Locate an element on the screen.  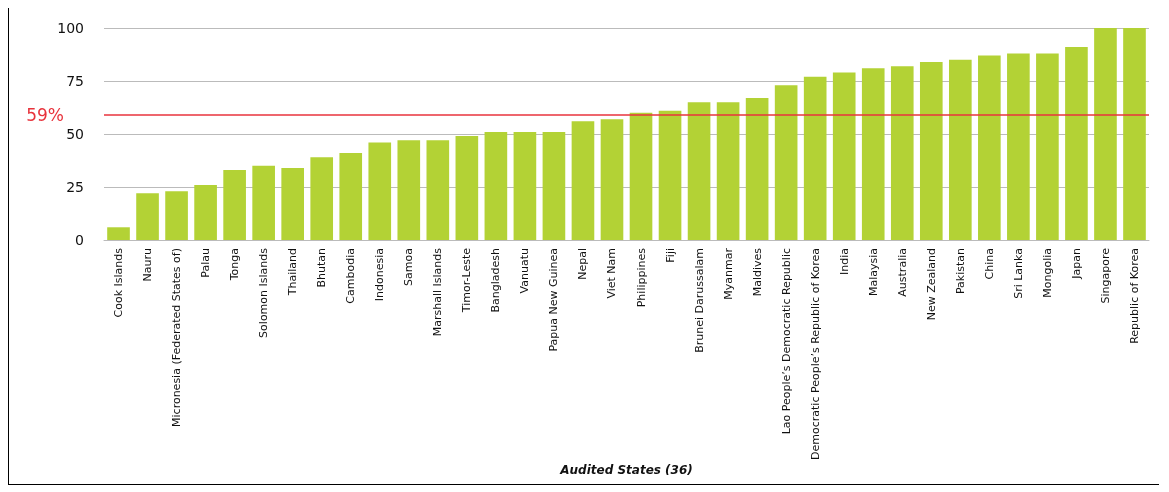
x-tick-label: Timor-Leste is located at coordinates (467, 280).